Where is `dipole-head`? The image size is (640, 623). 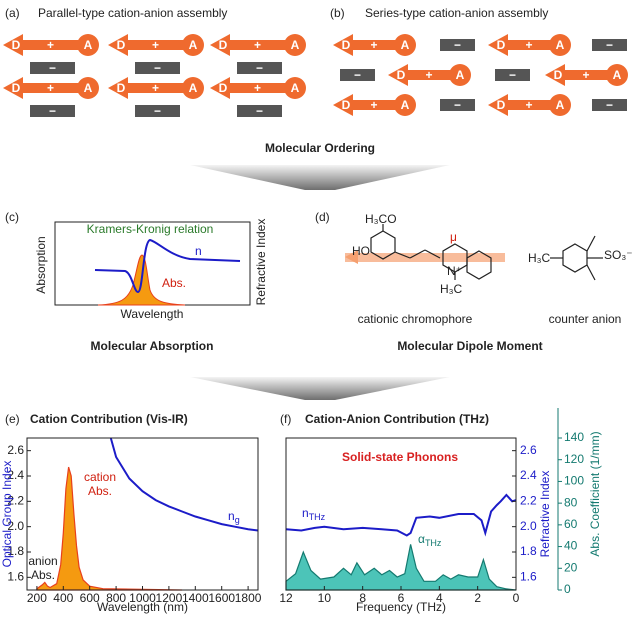 dipole-head is located at coordinates (351, 257).